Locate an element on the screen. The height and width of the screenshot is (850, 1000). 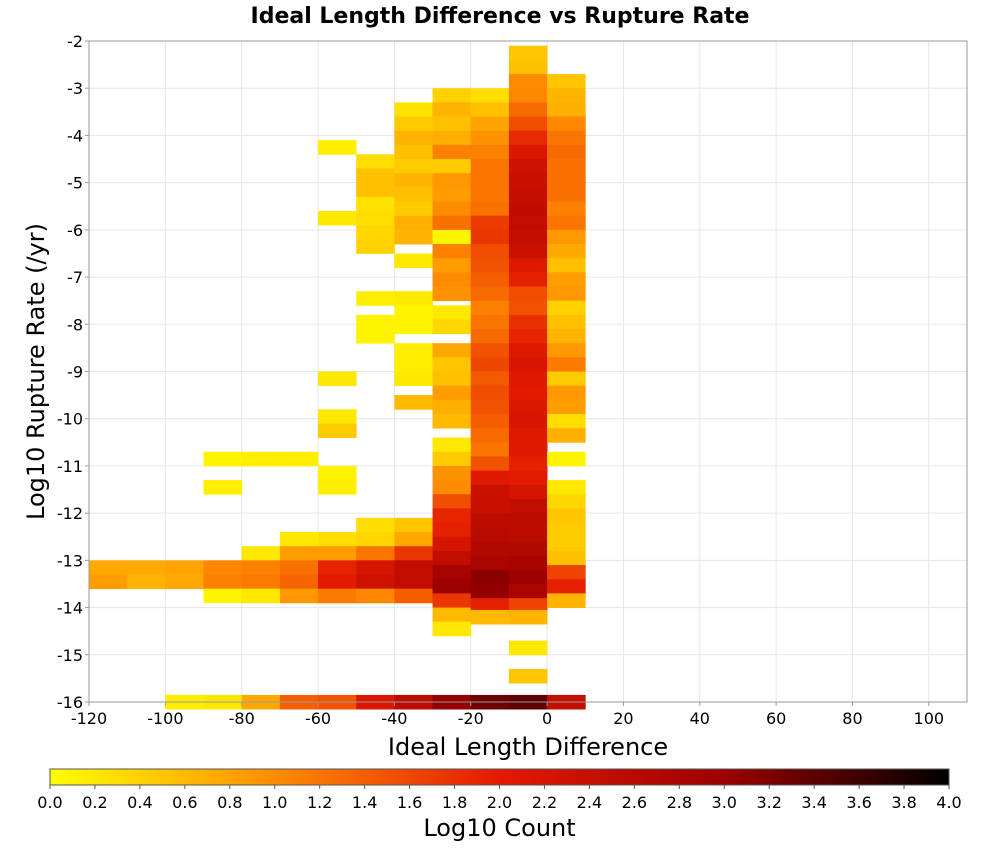
y-tick-label: -15 is located at coordinates (70, 655).